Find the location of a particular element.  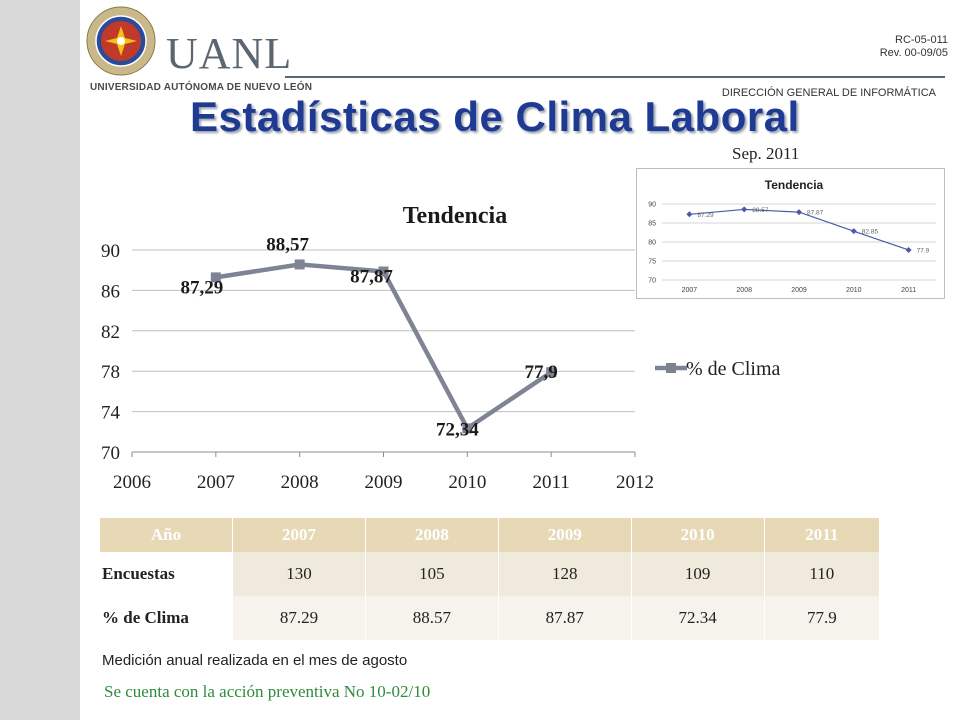

mini-x-tick-label: 2008 is located at coordinates (744, 290).